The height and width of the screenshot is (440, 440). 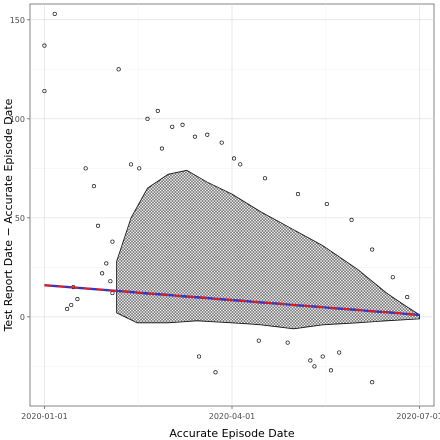 I want to click on trend-line-dashed, so click(x=232, y=300).